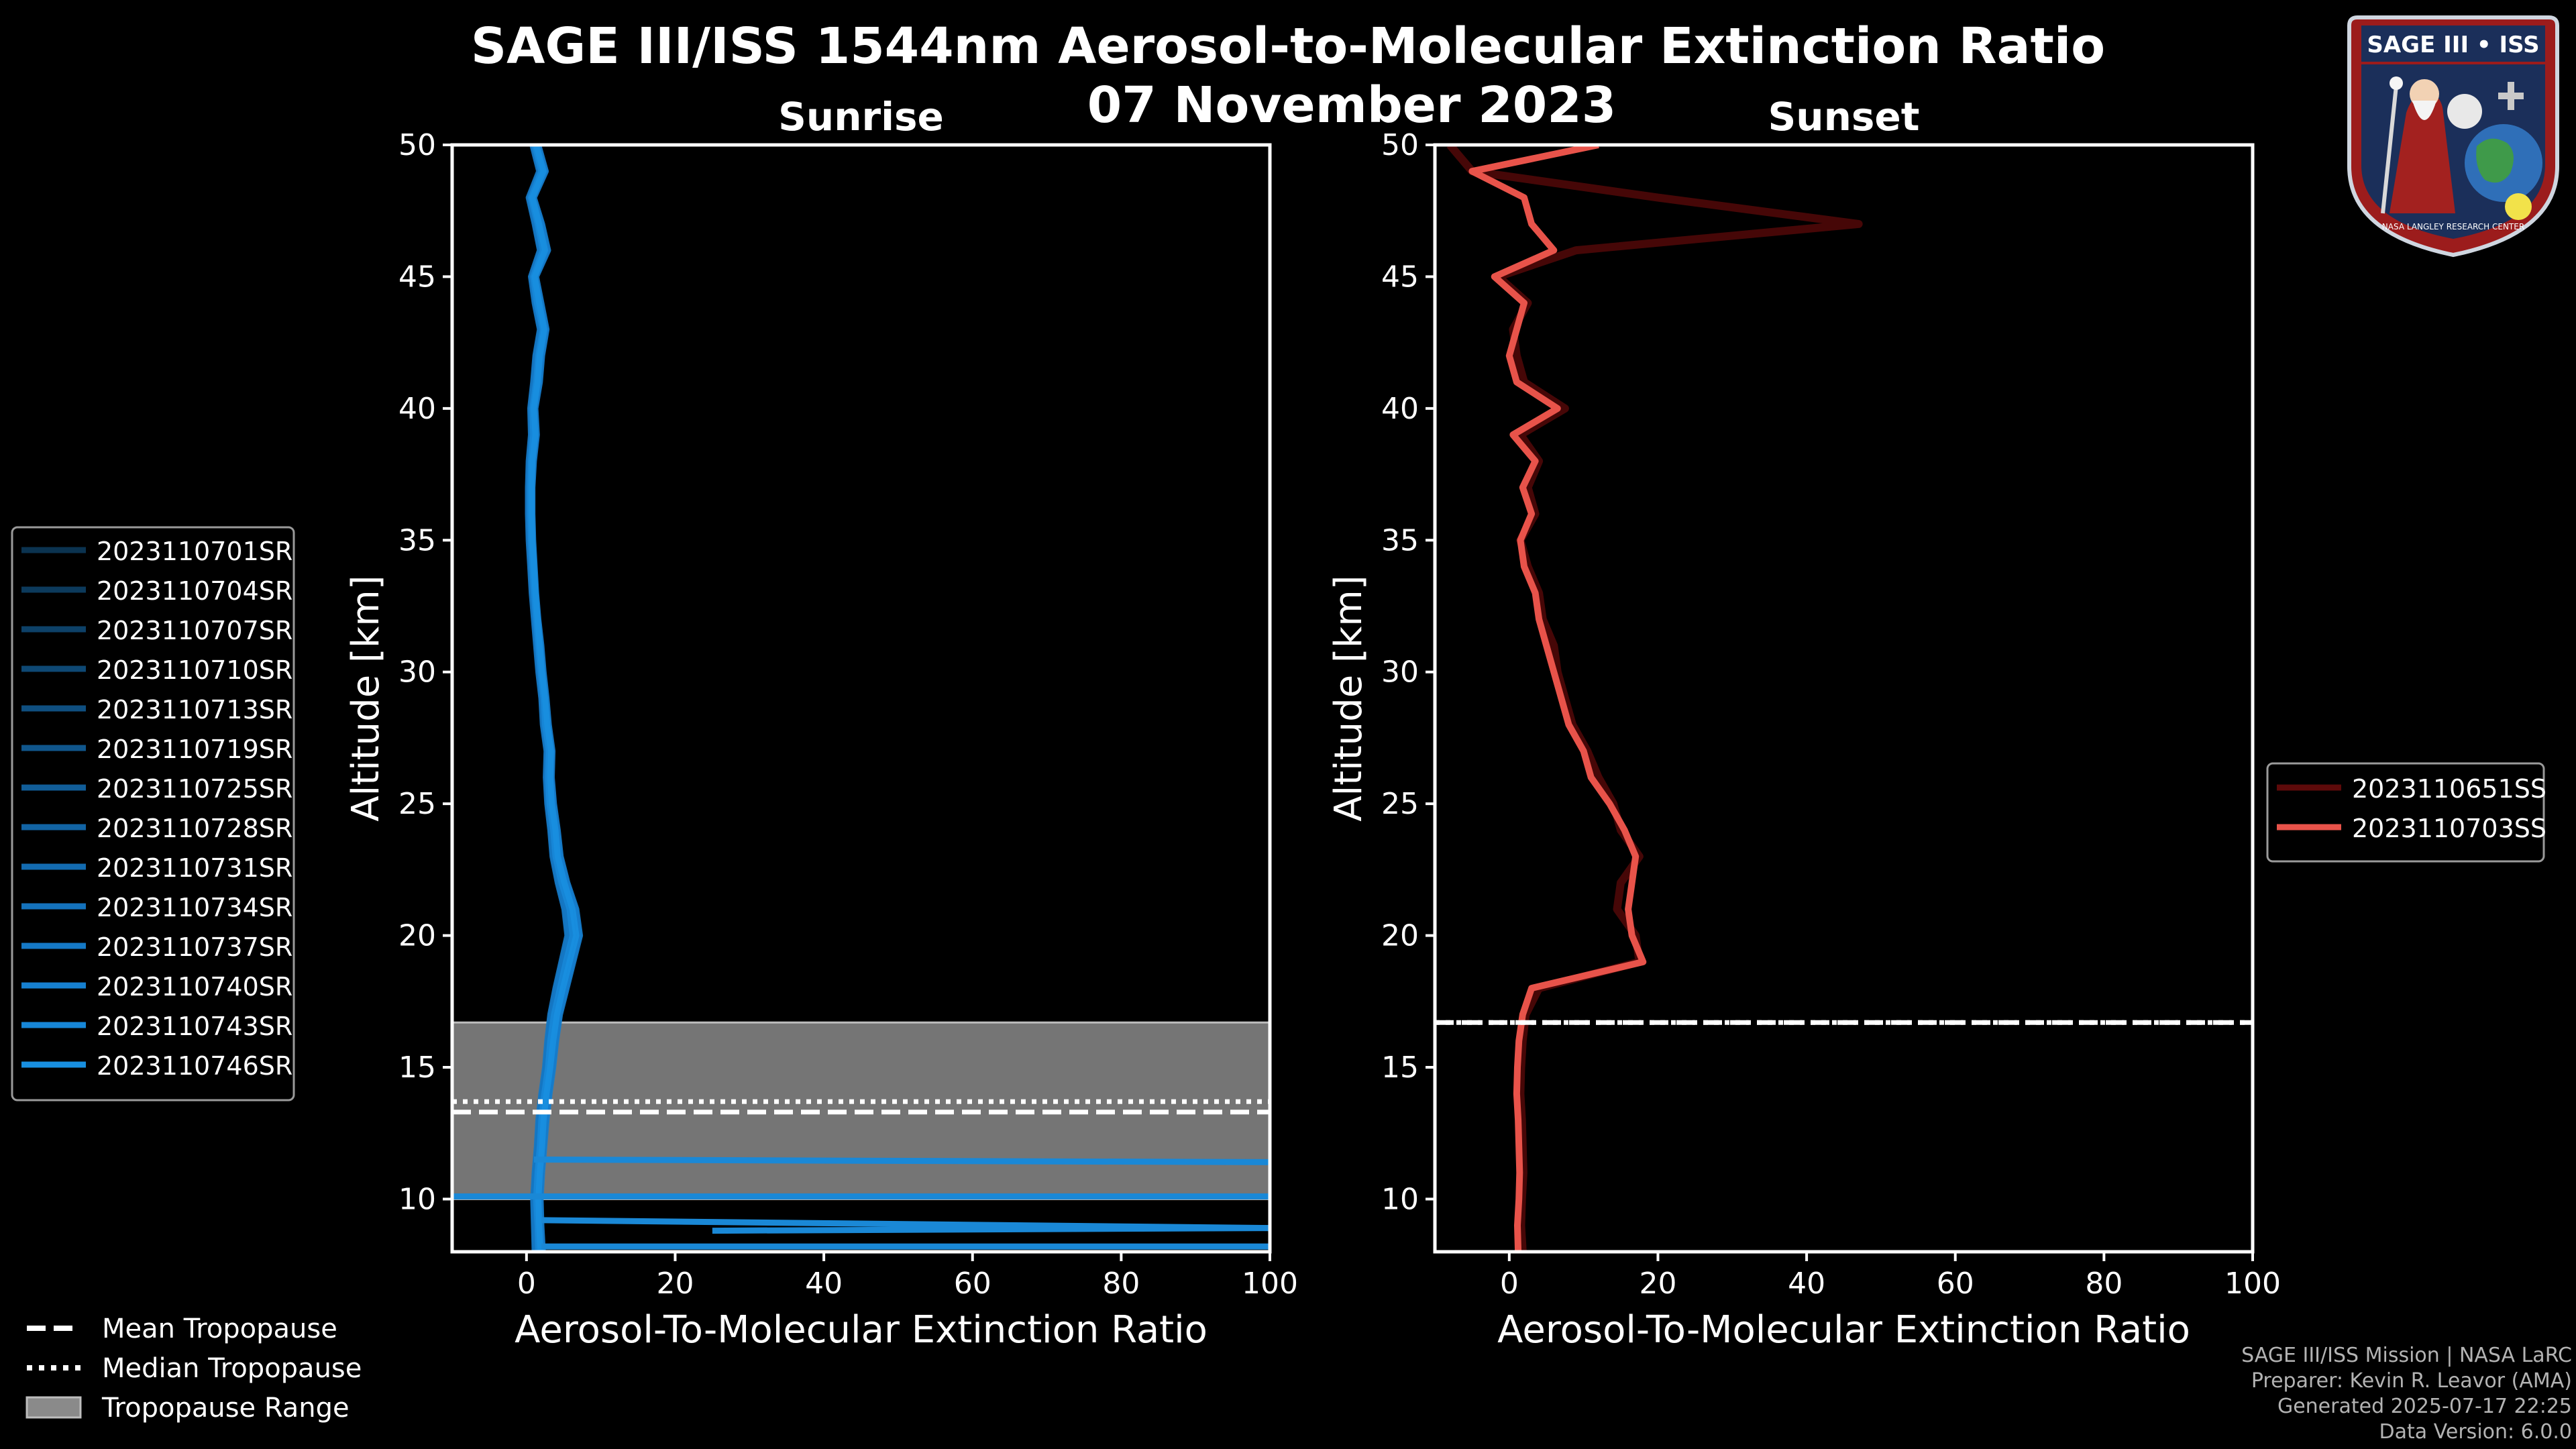 This screenshot has height=1449, width=2576. What do you see at coordinates (194, 789) in the screenshot?
I see `legend-label: 2023110725SR` at bounding box center [194, 789].